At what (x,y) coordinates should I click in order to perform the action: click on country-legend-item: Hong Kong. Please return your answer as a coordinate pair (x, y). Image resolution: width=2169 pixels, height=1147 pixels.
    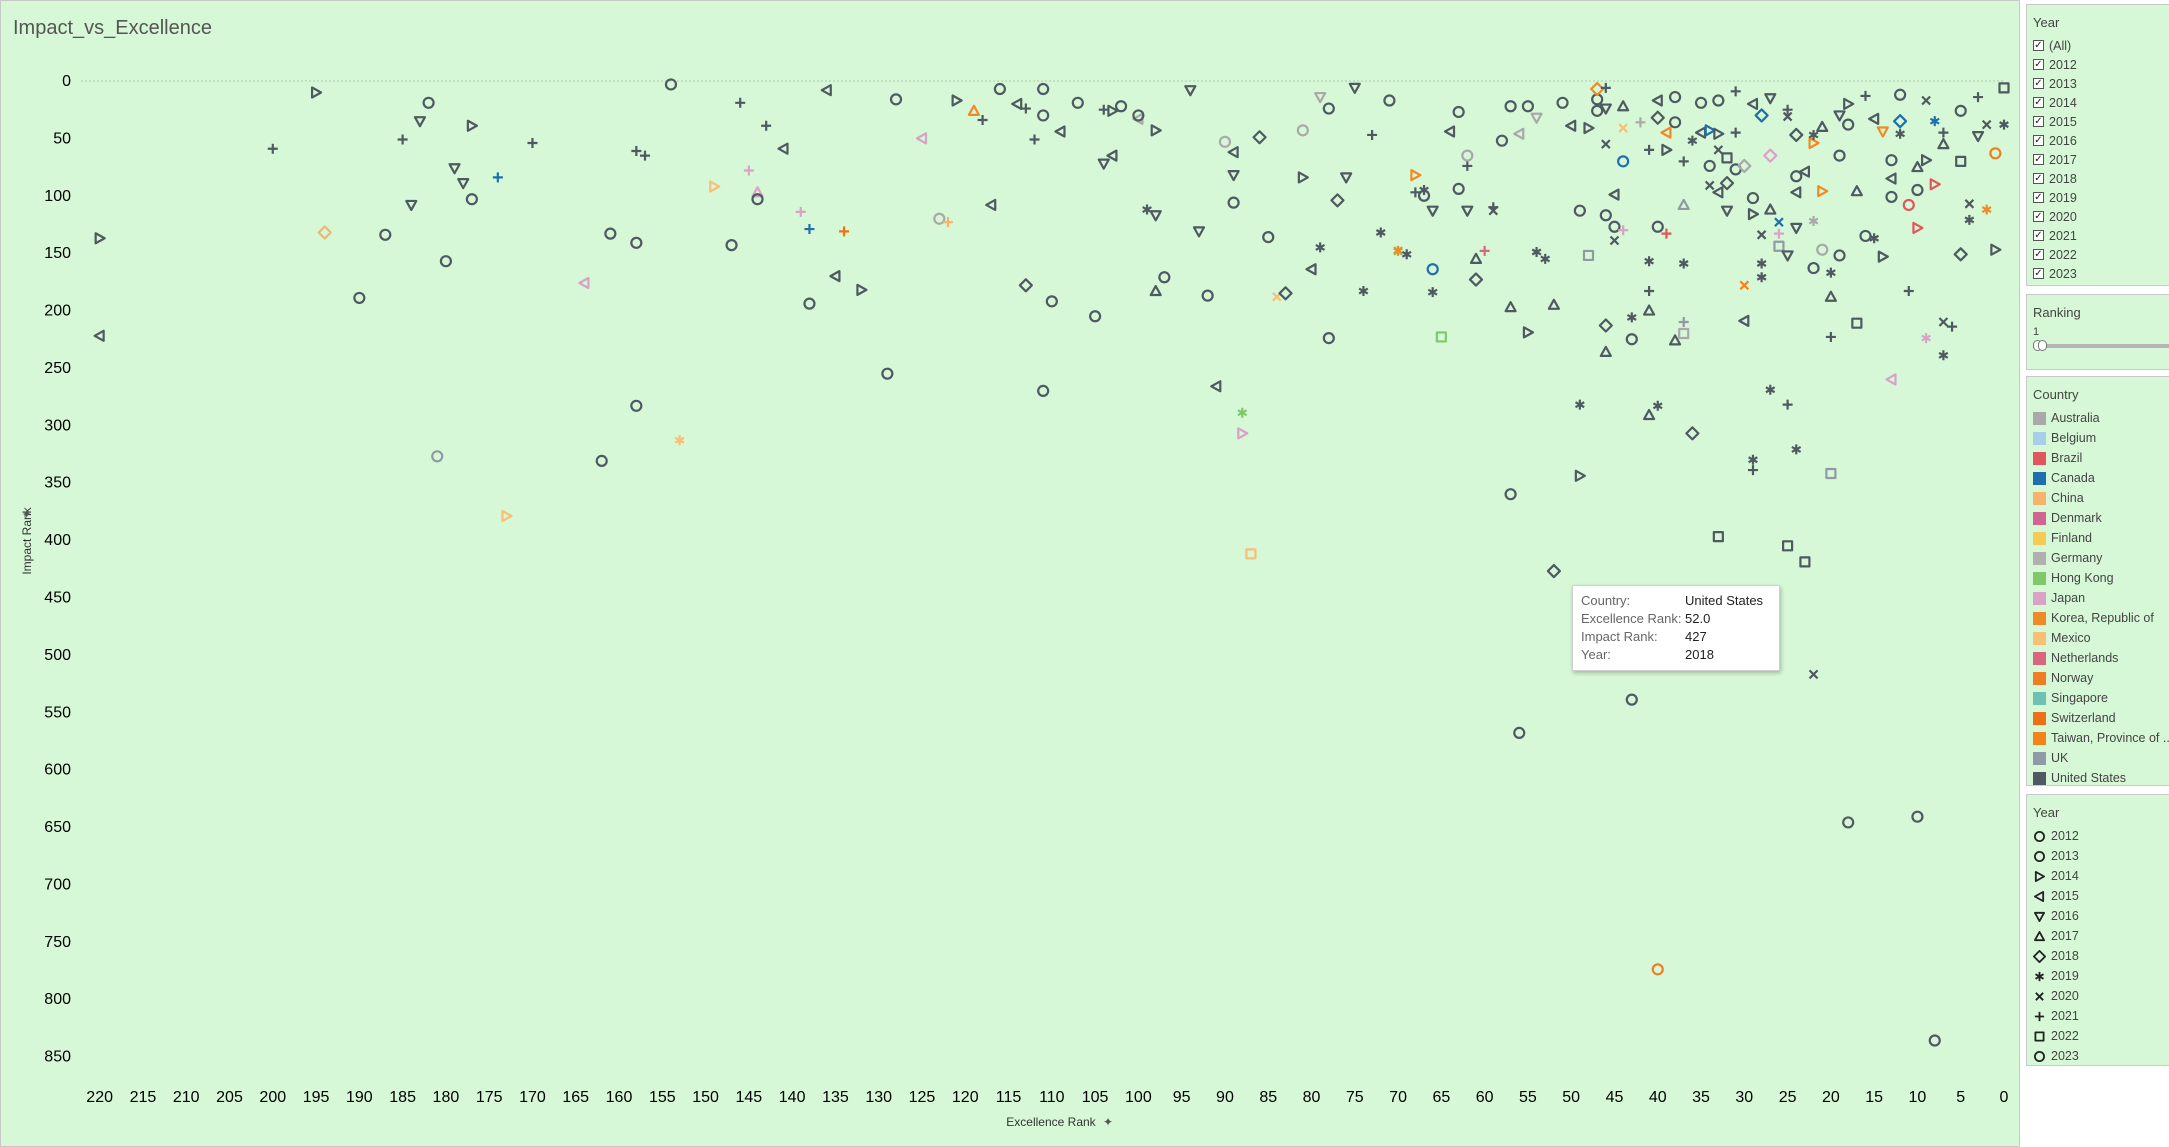
    Looking at the image, I should click on (2098, 578).